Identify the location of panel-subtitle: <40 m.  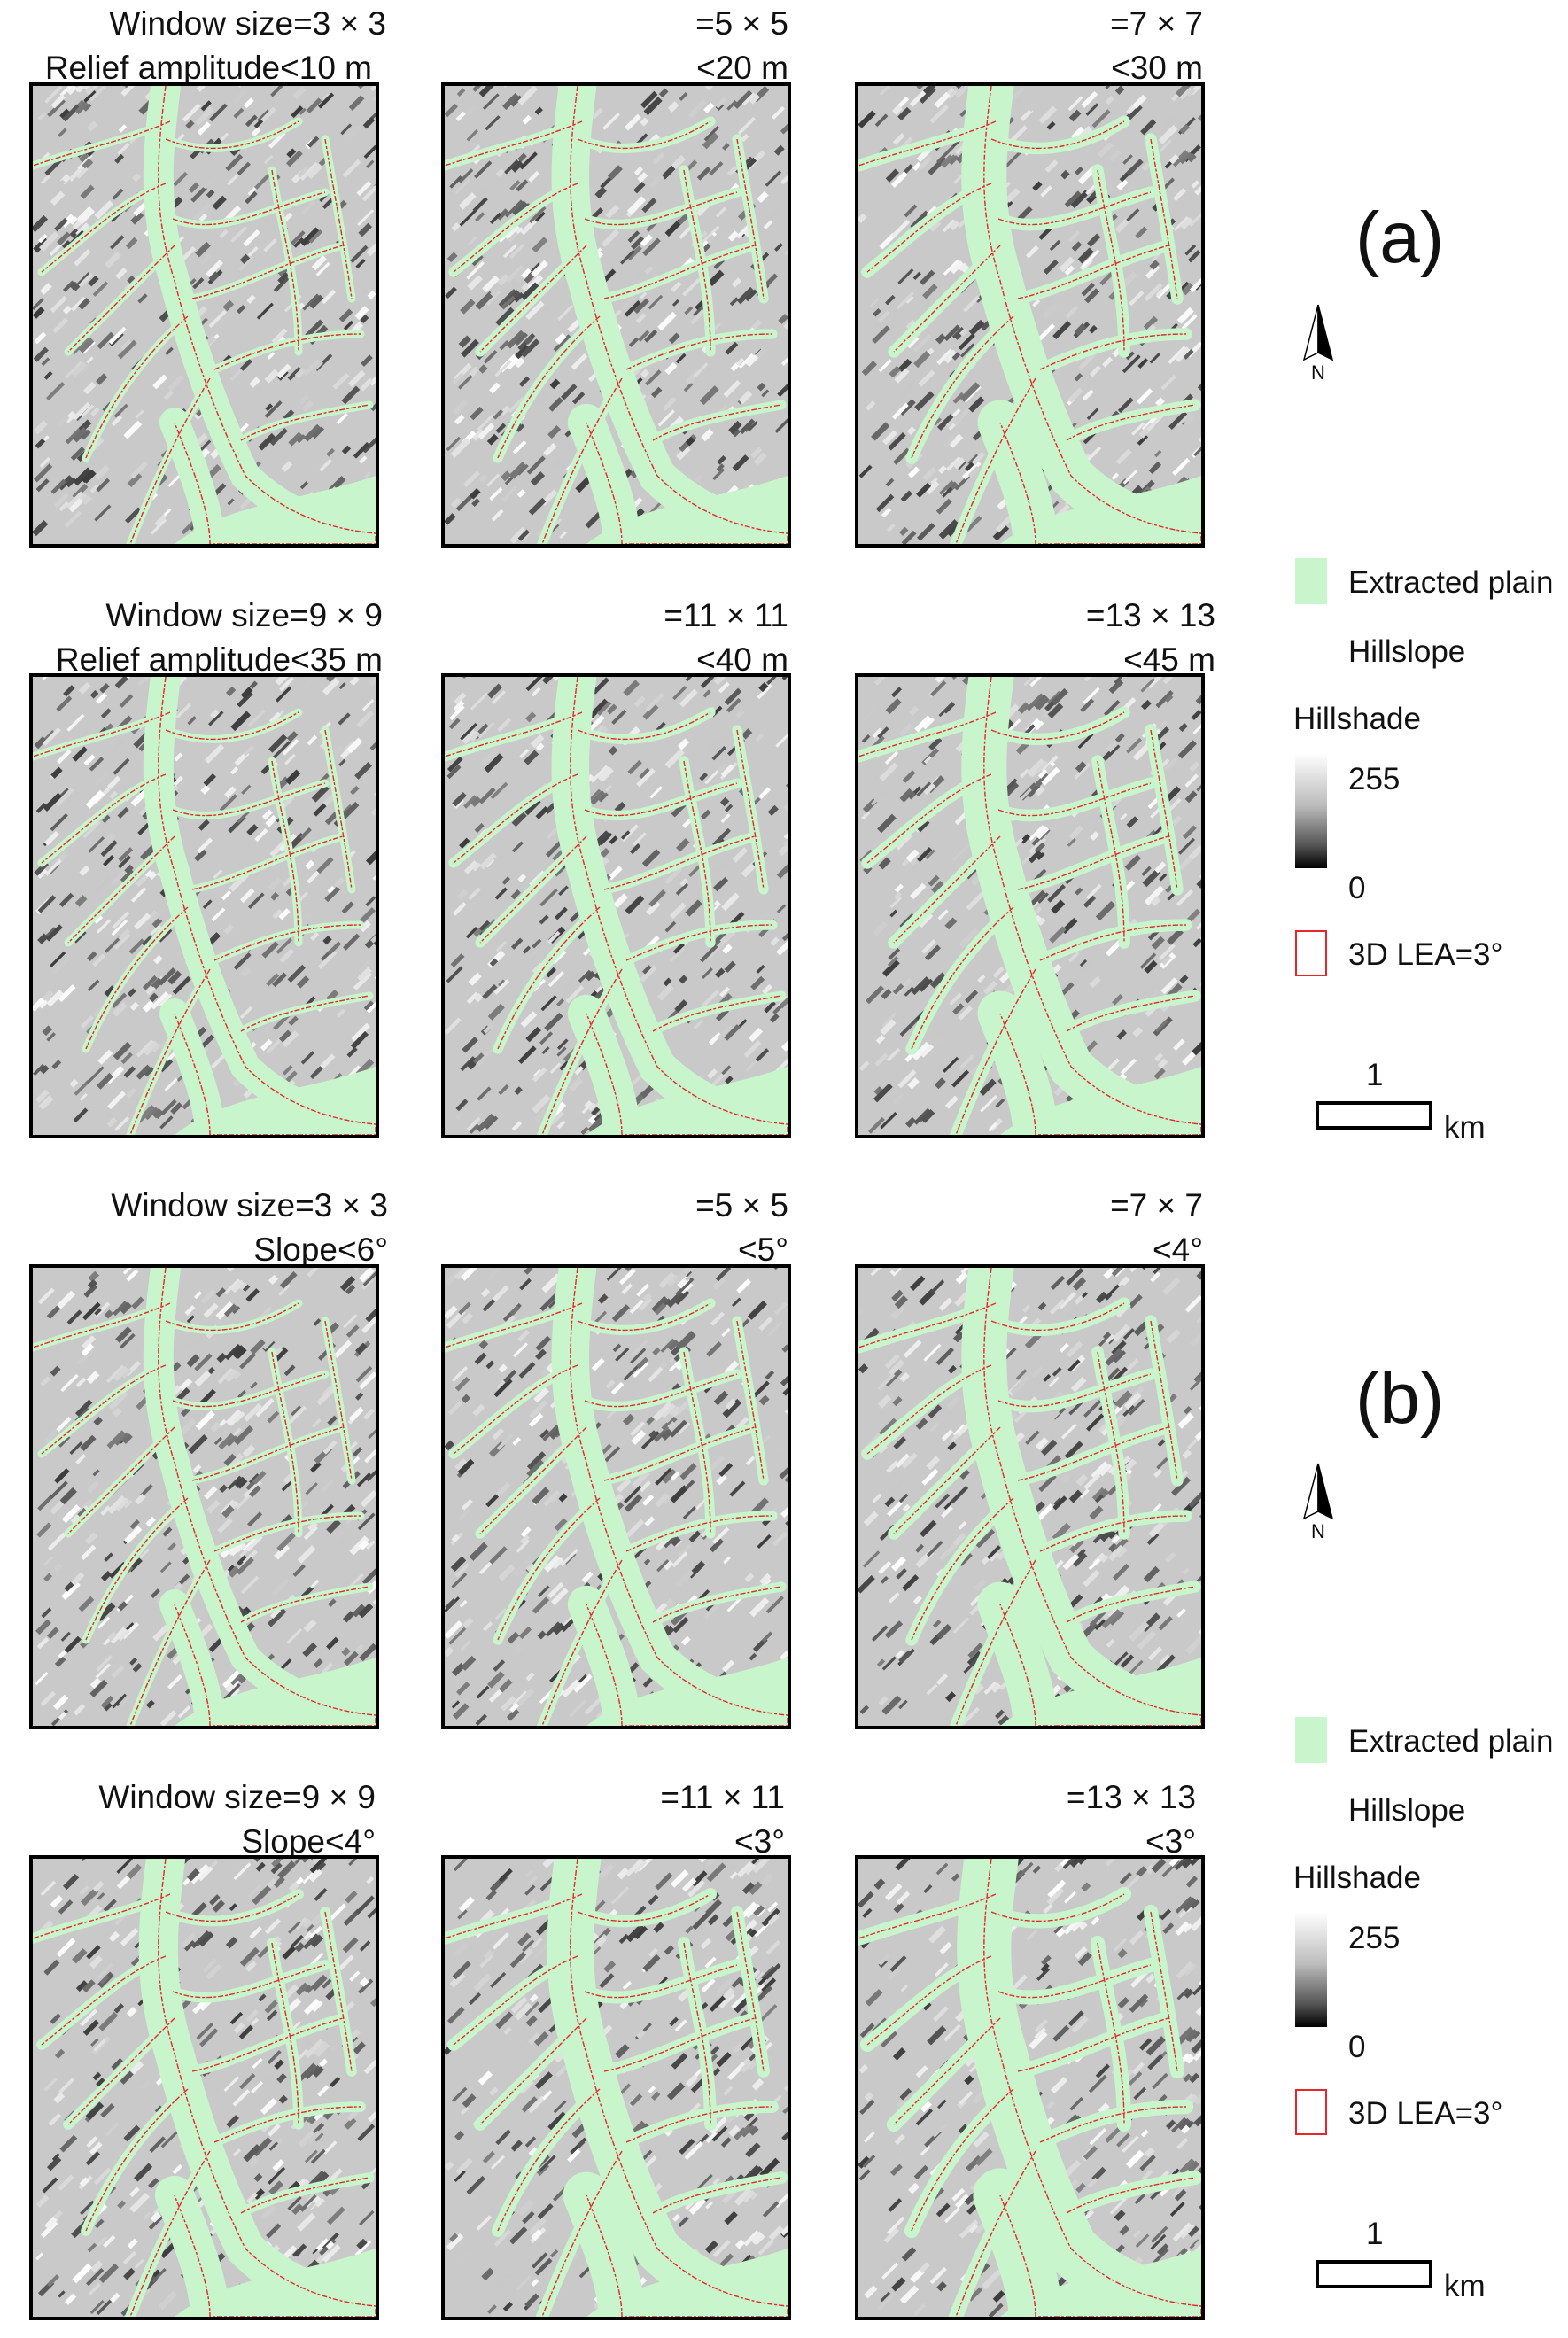
(742, 659).